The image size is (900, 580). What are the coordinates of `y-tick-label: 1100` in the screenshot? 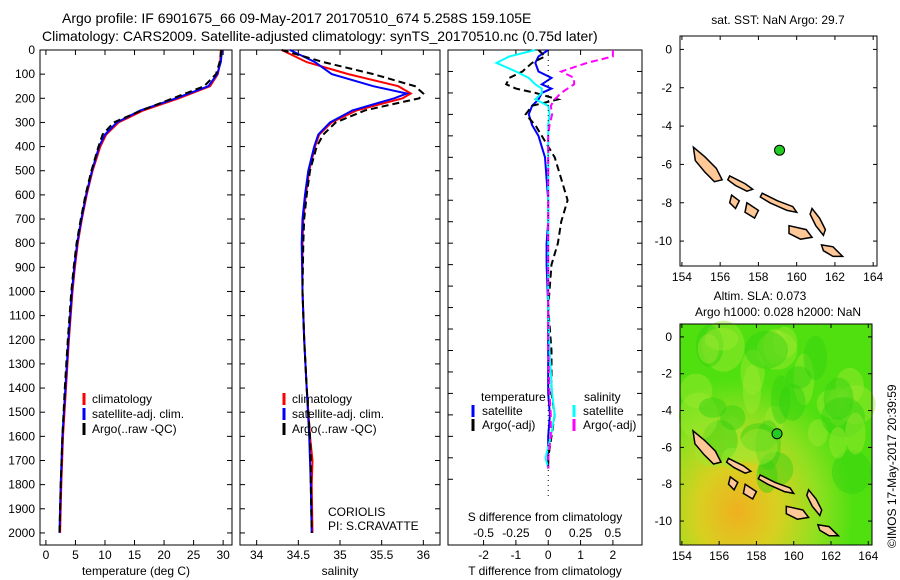 It's located at (22, 316).